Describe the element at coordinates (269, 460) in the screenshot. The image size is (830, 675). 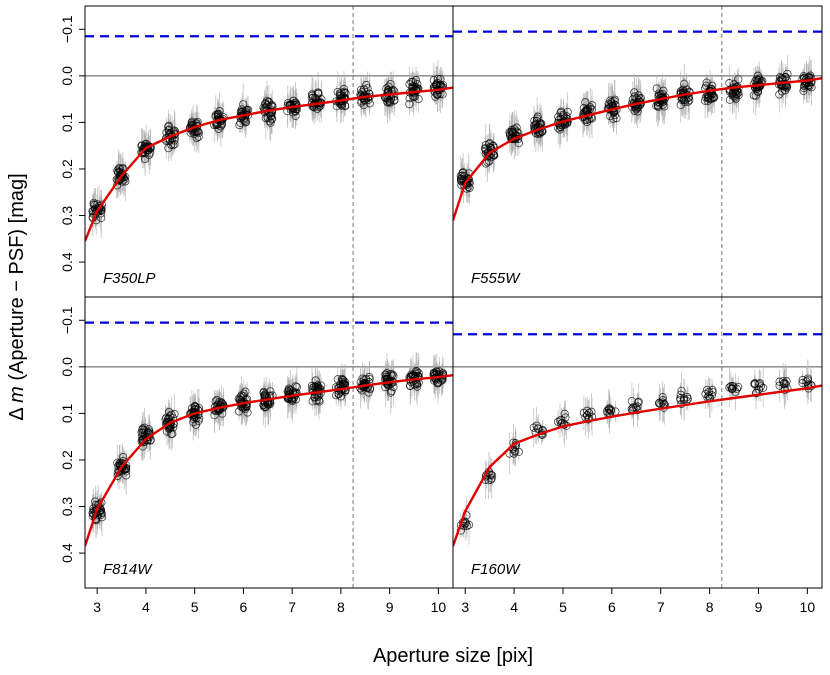
I see `model-curve` at that location.